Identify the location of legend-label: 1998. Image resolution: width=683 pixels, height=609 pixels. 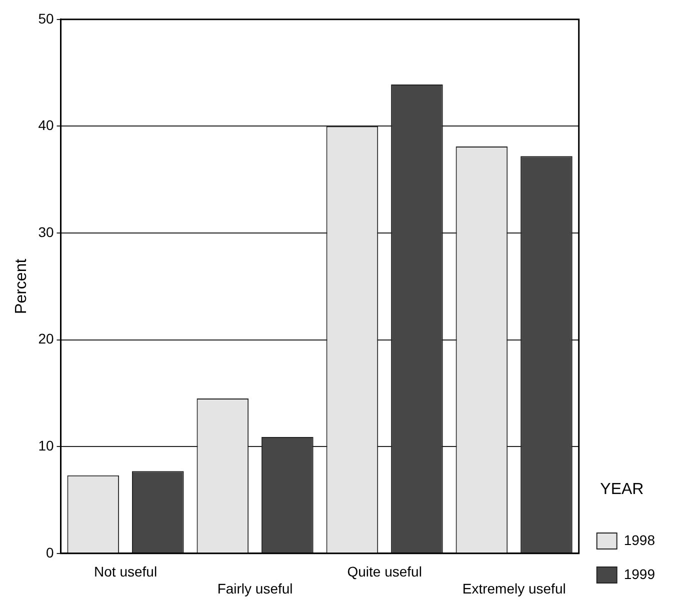
(640, 540).